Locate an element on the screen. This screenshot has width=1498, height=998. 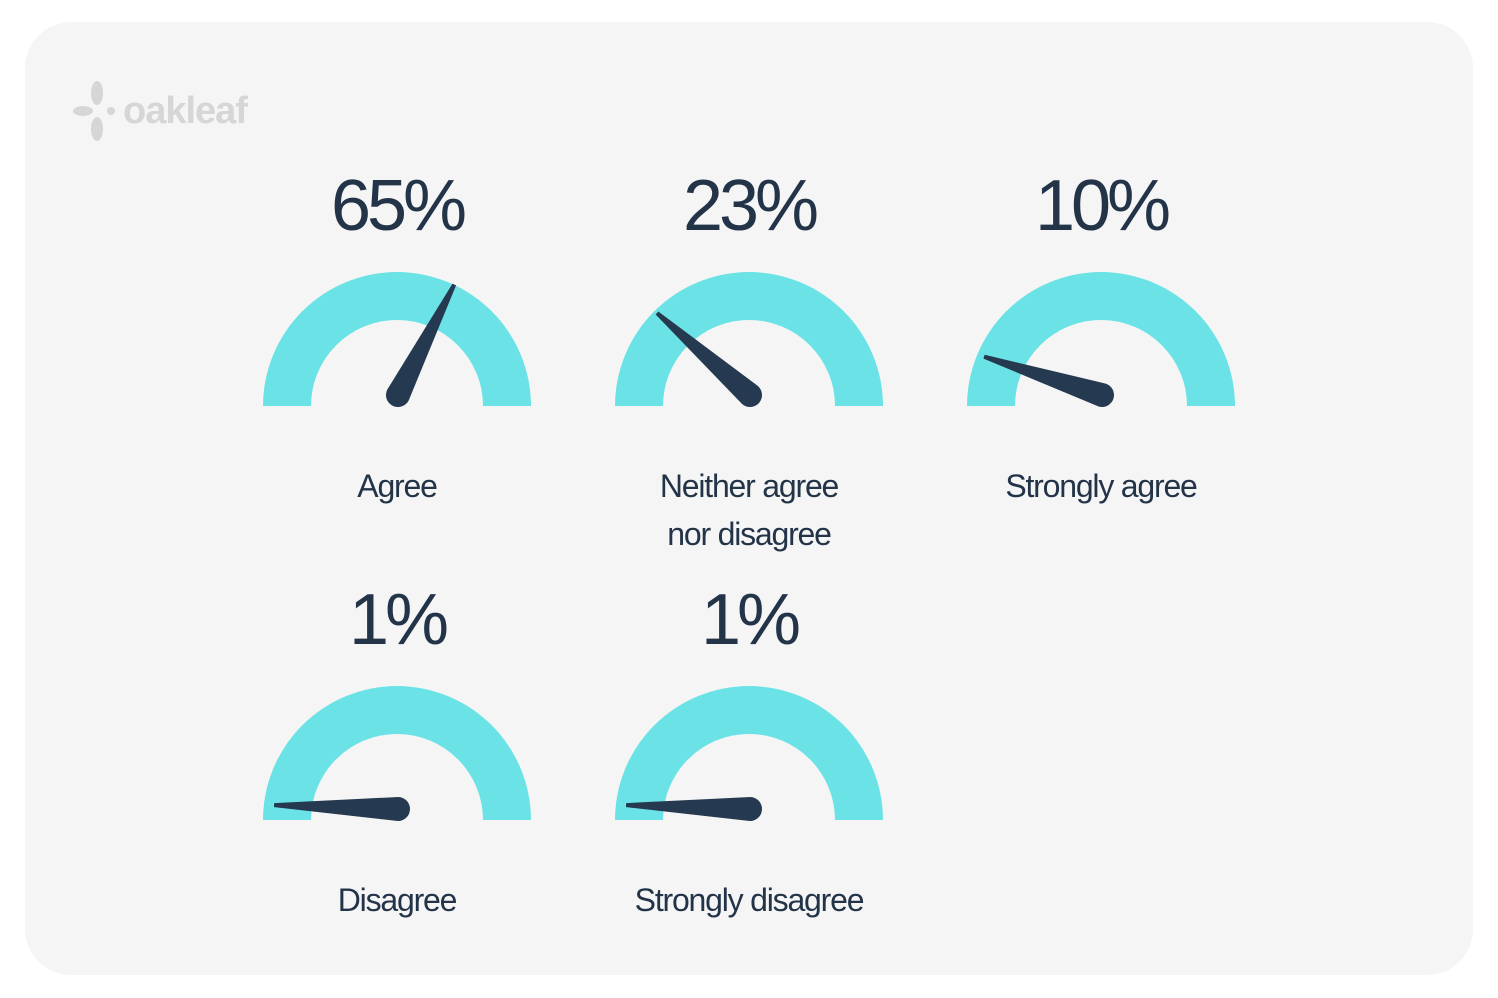
gauge-category-label: Disagree is located at coordinates (397, 900).